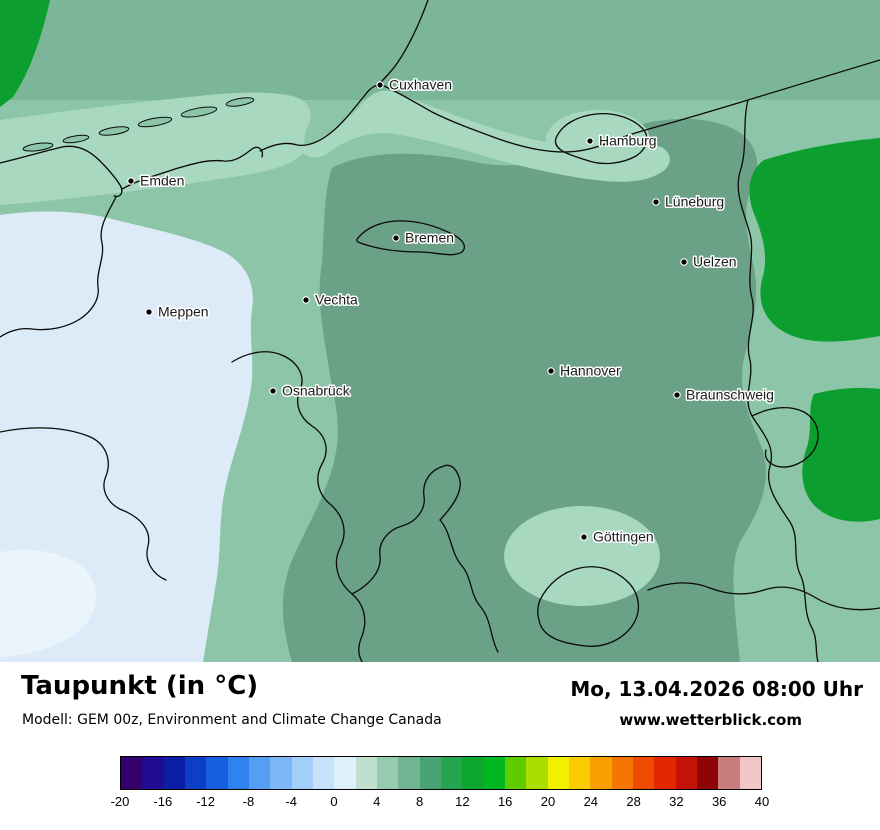 This screenshot has width=880, height=830. What do you see at coordinates (440, 803) in the screenshot?
I see `colorbar-ticks: -20 -16 -12 -8 -4 0 4 8 12 16 20 24 28 32 36 40` at bounding box center [440, 803].